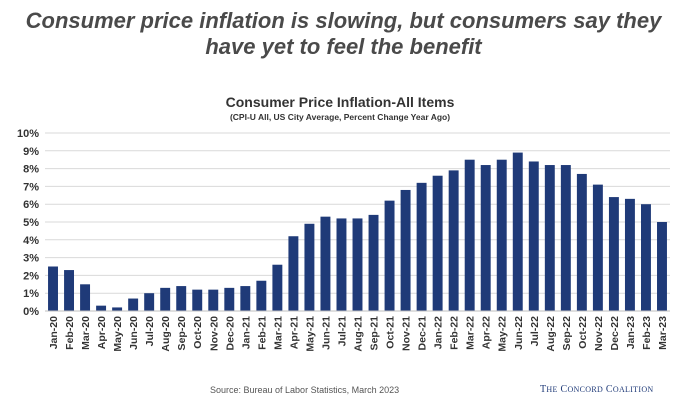 The image size is (687, 402). Describe the element at coordinates (230, 333) in the screenshot. I see `x-tick-label: Dec-20` at that location.